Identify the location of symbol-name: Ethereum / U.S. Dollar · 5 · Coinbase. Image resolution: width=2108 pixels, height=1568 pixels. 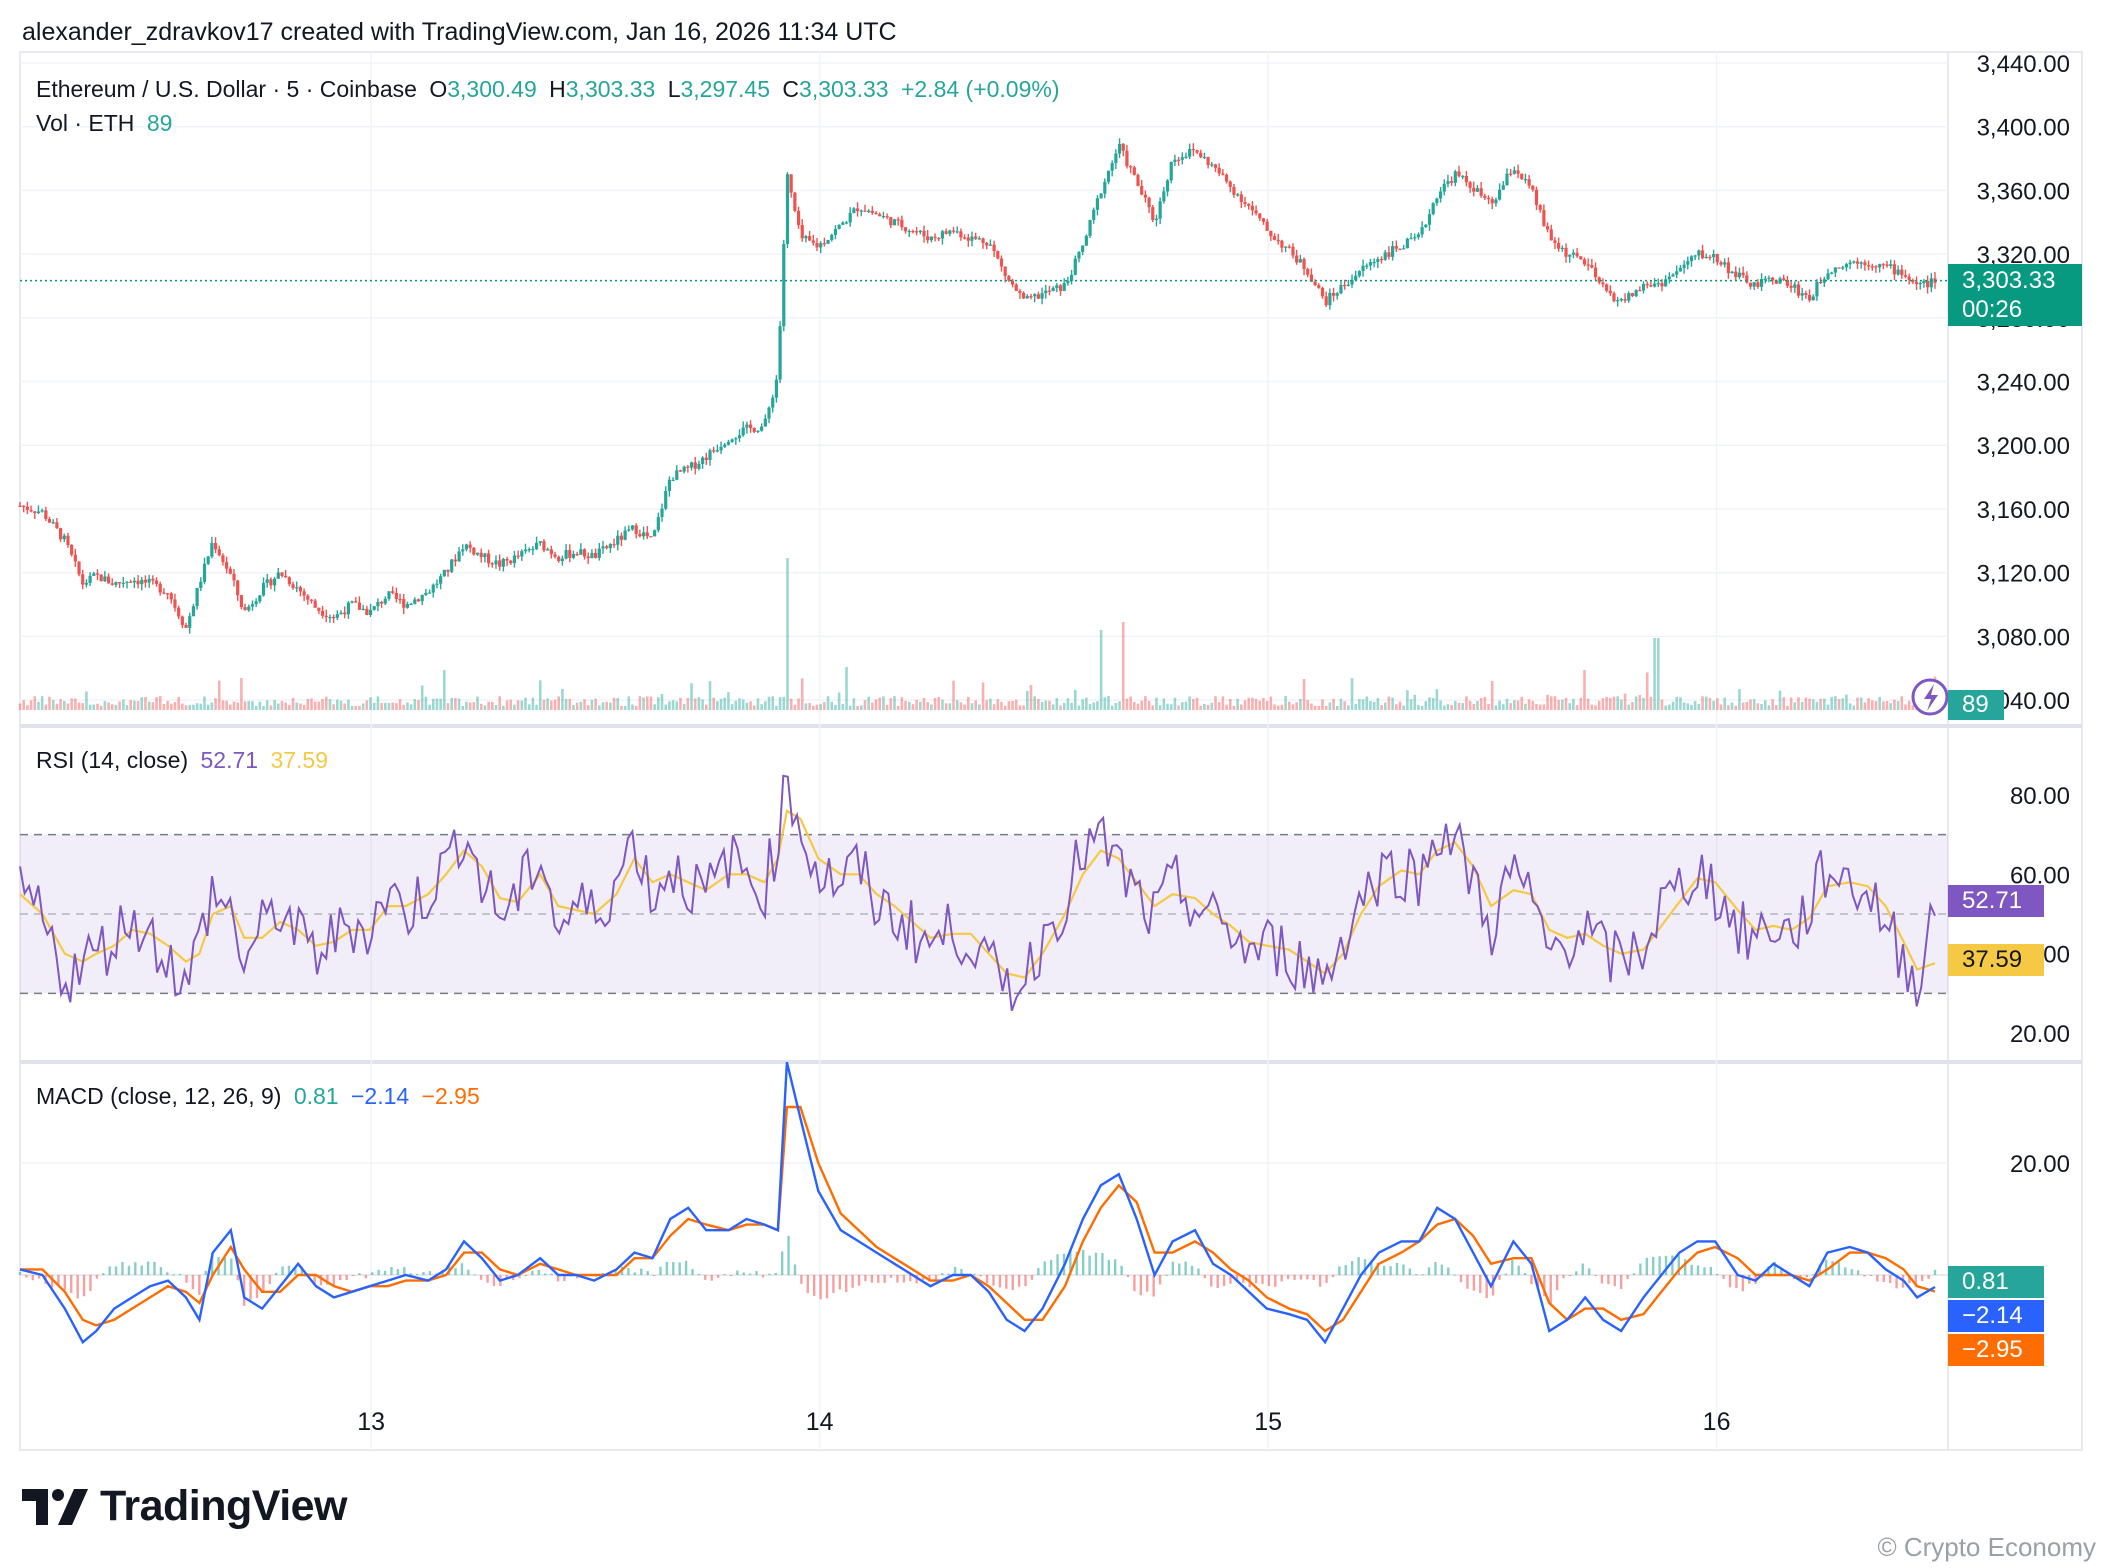
(226, 89).